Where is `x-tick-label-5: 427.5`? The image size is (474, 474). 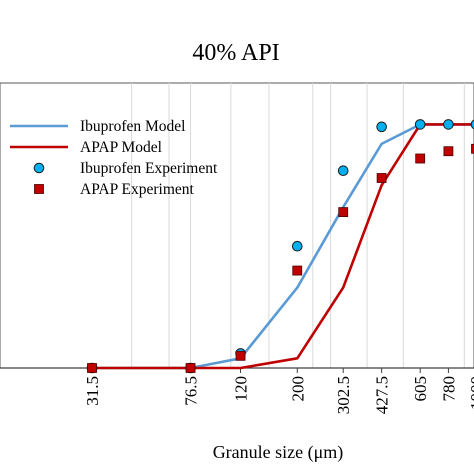 x-tick-label-5: 427.5 is located at coordinates (382, 395).